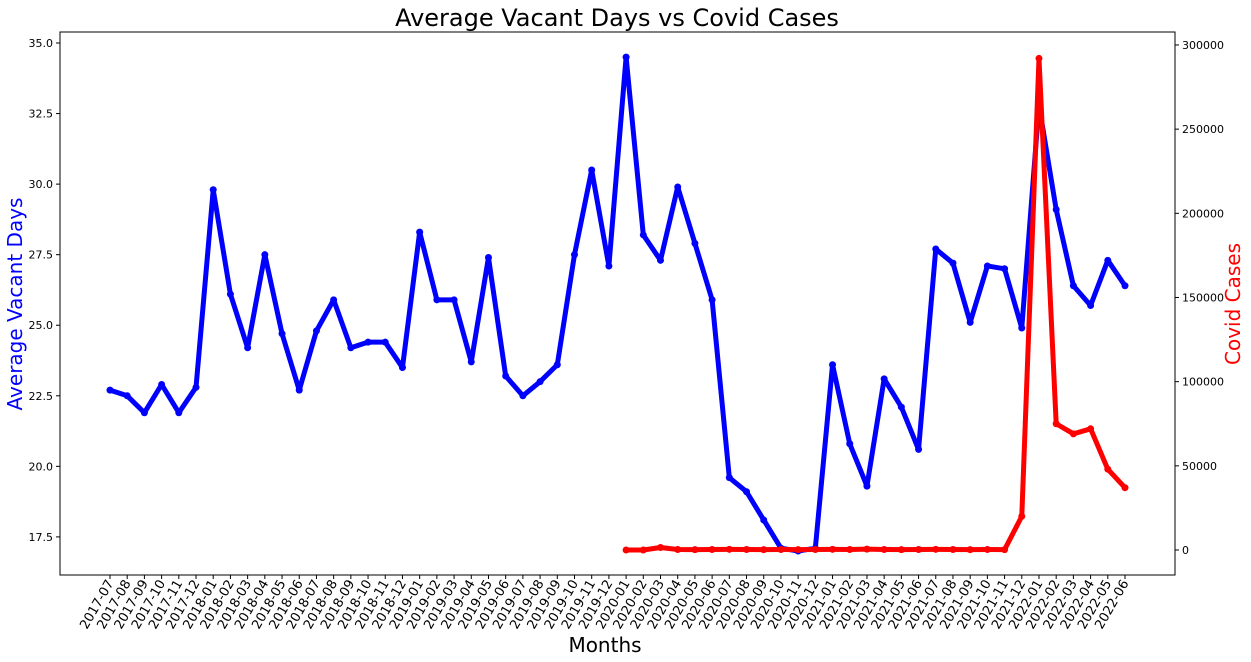  What do you see at coordinates (41, 255) in the screenshot?
I see `y-tick-label: 27.5` at bounding box center [41, 255].